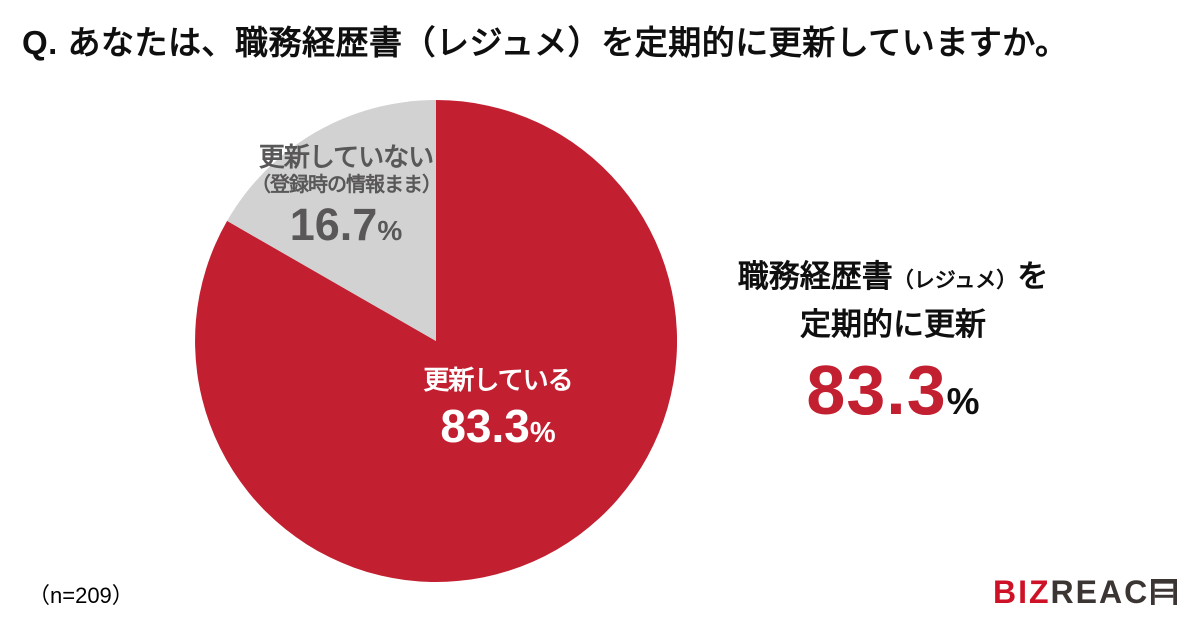 This screenshot has width=1200, height=630. I want to click on updating-number: 83.3, so click(485, 426).